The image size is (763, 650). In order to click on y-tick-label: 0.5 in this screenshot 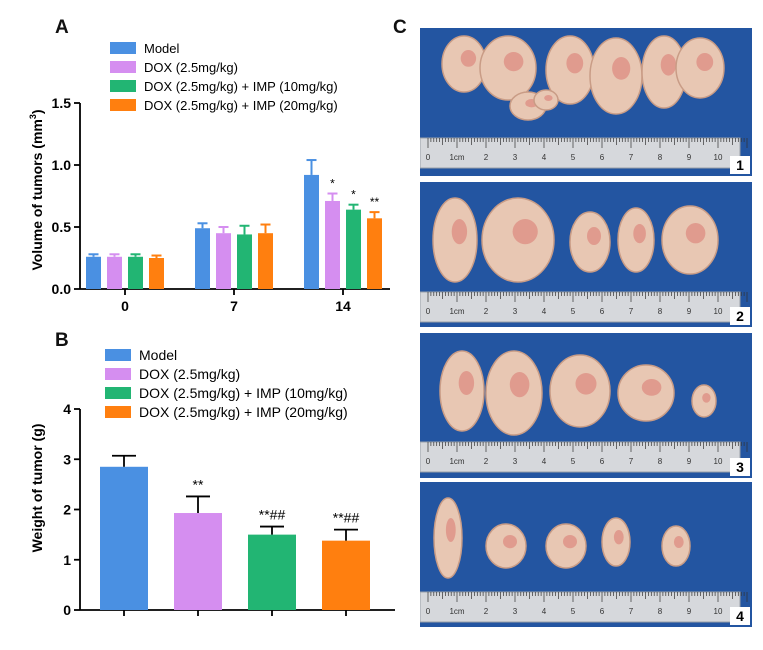, I will do `click(62, 227)`.